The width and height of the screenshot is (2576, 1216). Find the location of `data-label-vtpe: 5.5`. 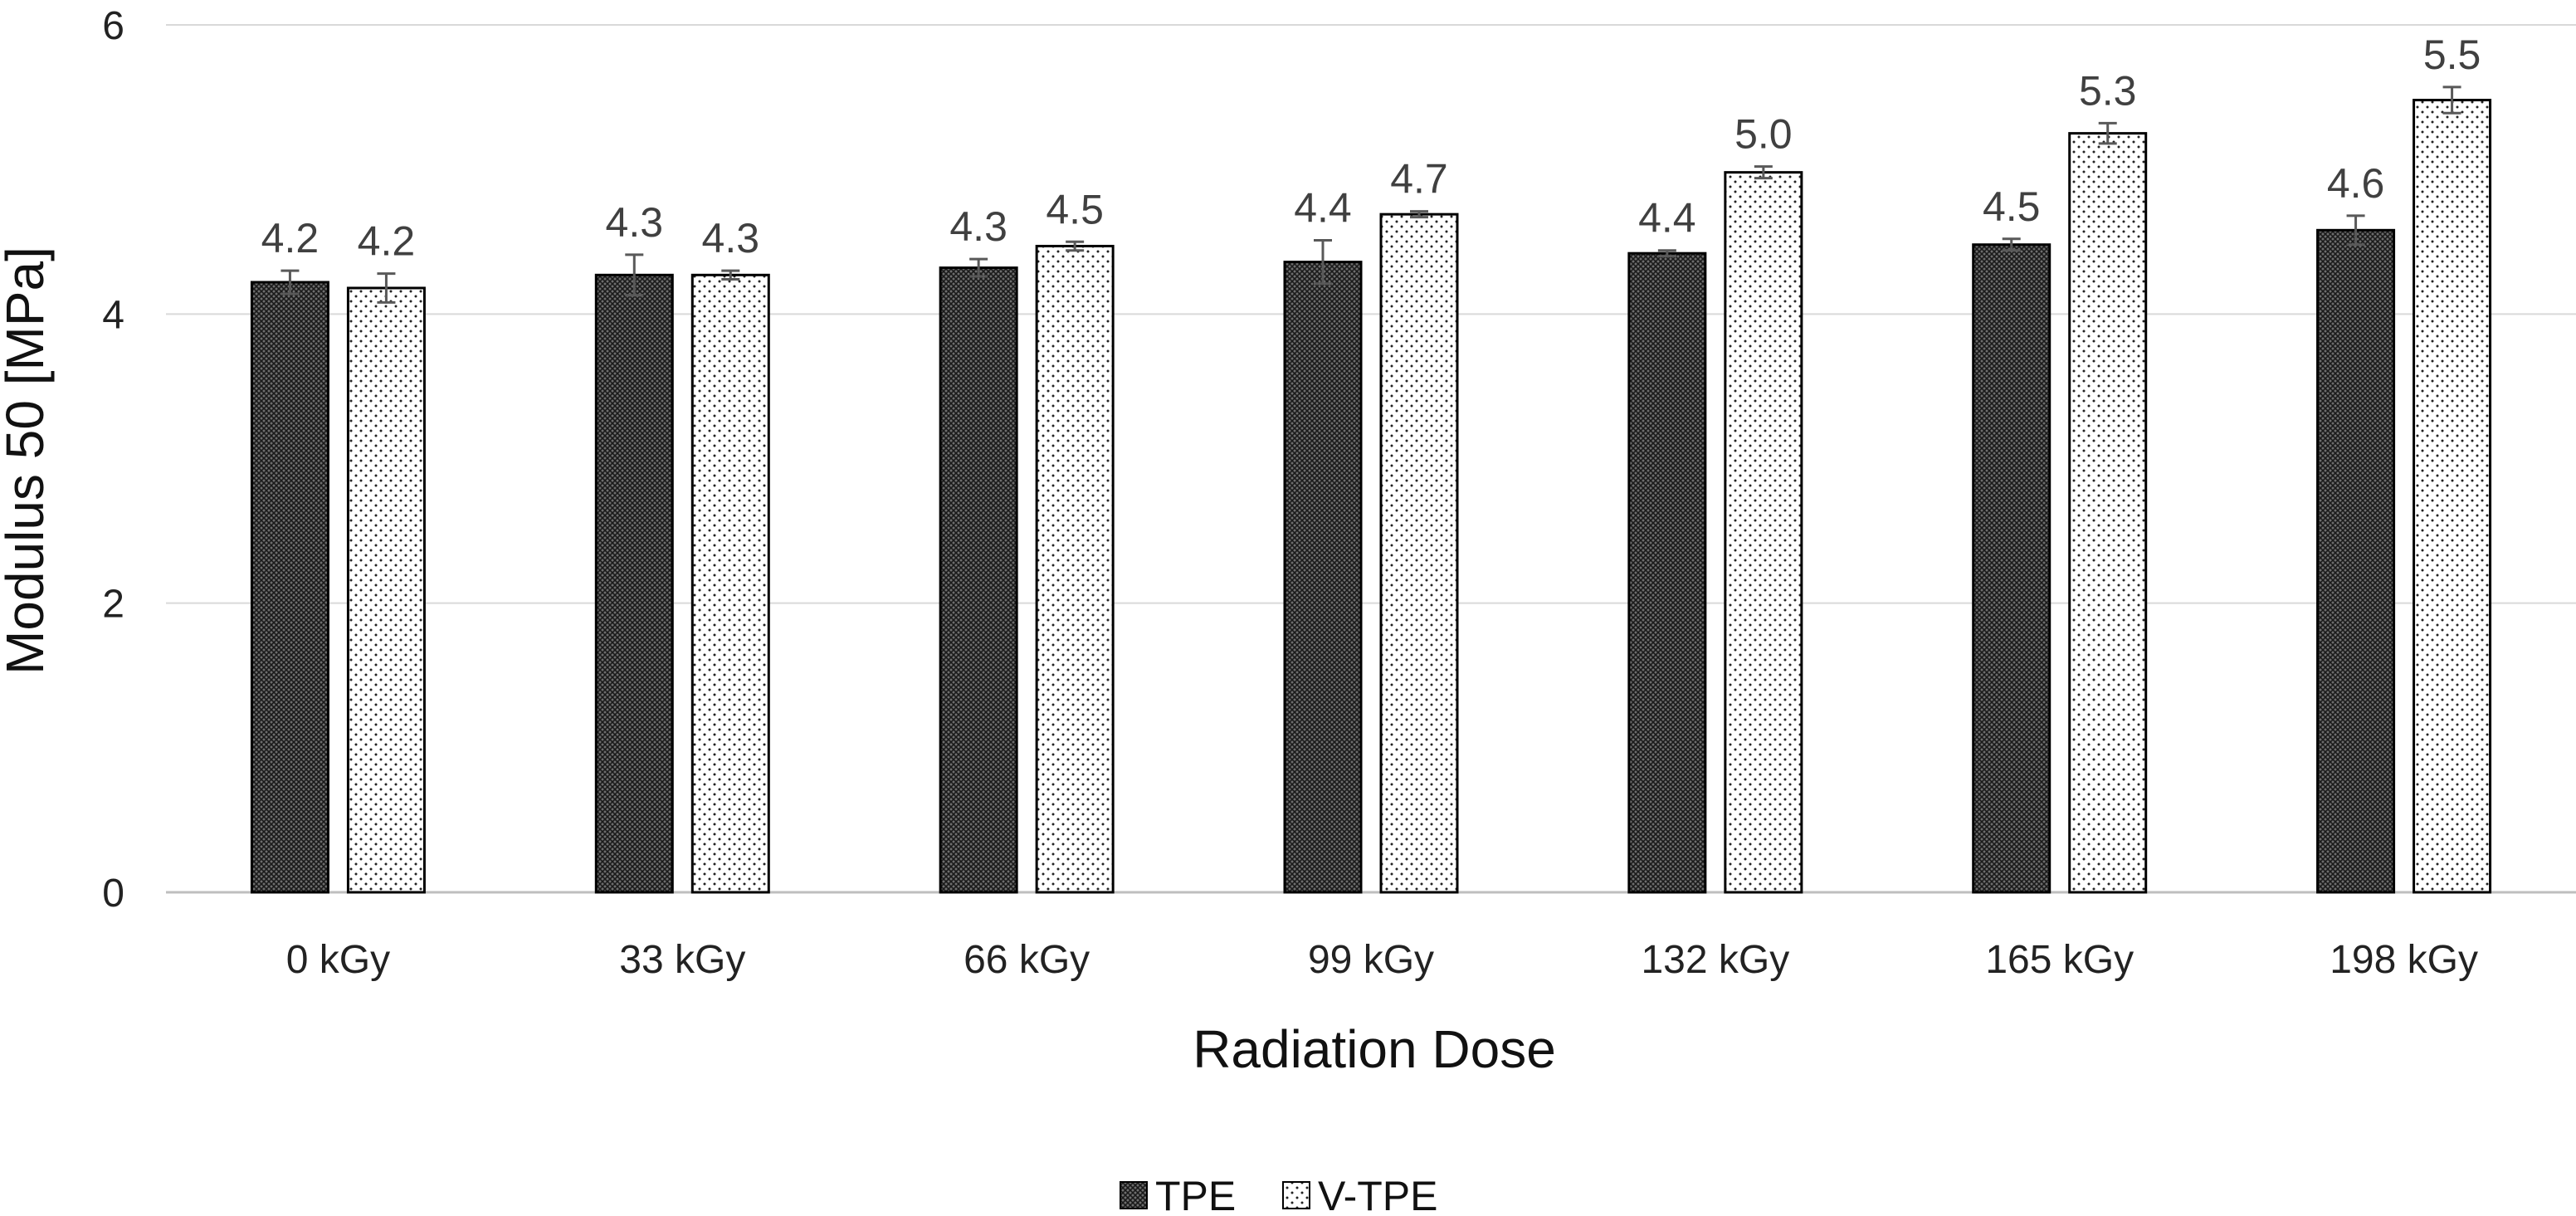

data-label-vtpe: 5.5 is located at coordinates (2452, 55).